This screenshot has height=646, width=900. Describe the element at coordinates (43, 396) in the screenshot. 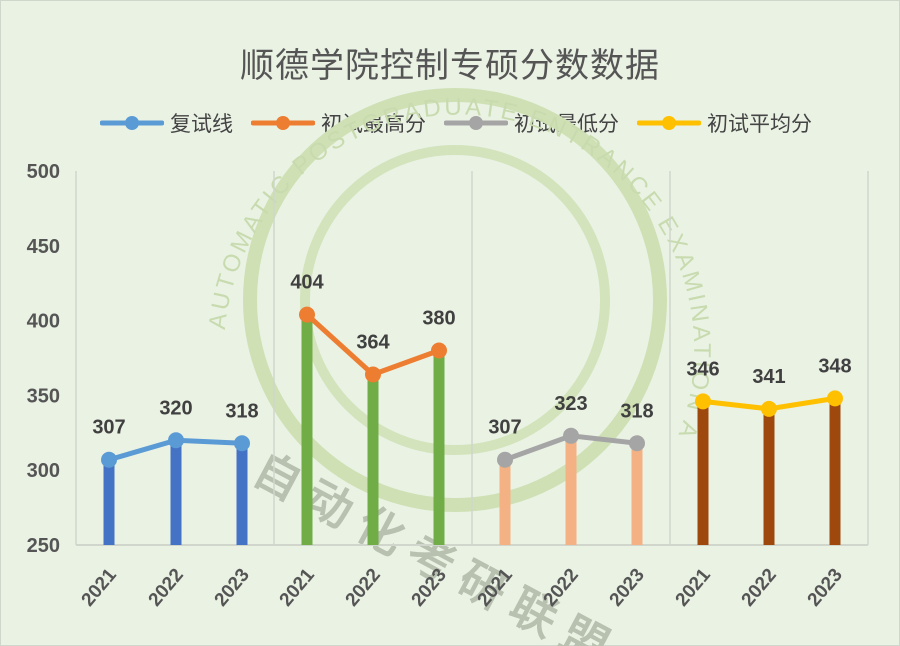

I see `y-tick-label: 350` at that location.